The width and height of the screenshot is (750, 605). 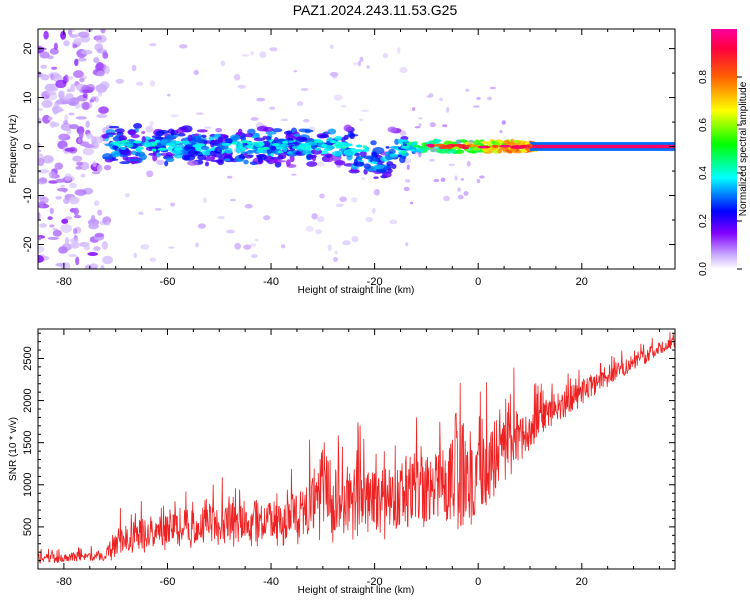 What do you see at coordinates (356, 590) in the screenshot?
I see `snr-x-axis-label: Height of straight line (km)` at bounding box center [356, 590].